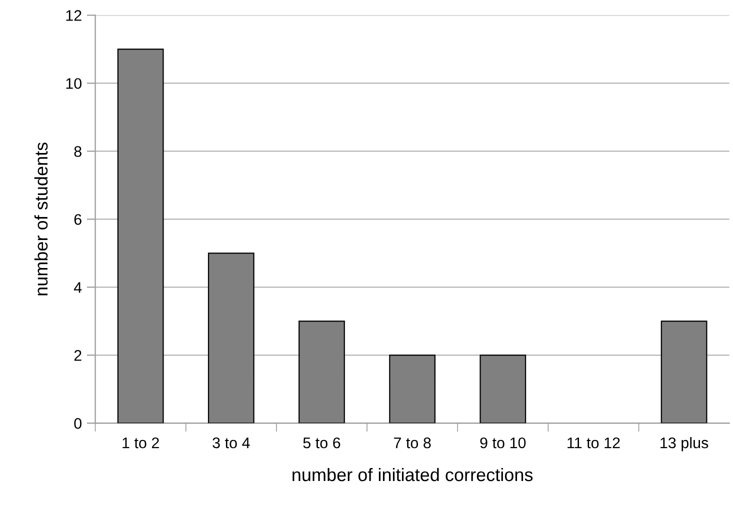  I want to click on x-tick-label: 1 to 2, so click(140, 442).